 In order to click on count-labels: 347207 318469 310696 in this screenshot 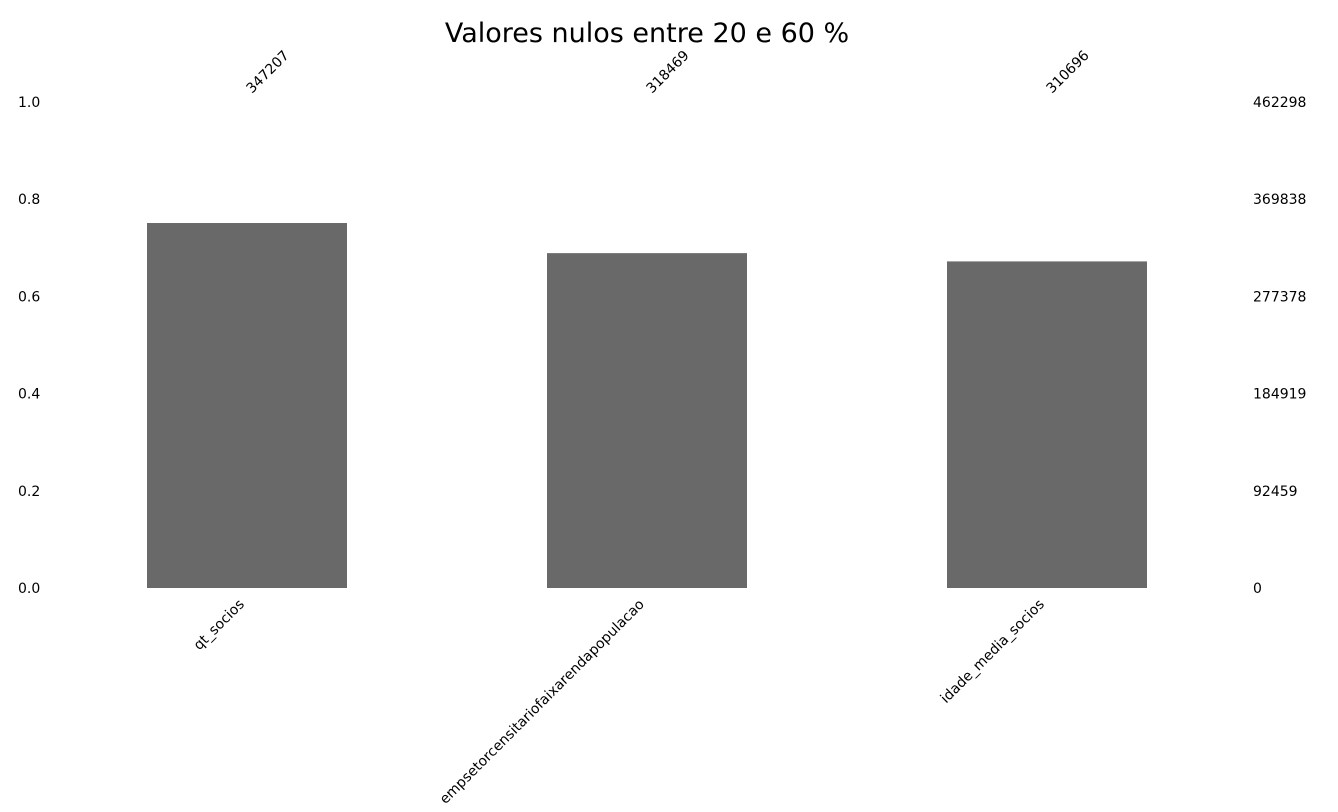, I will do `click(668, 72)`.